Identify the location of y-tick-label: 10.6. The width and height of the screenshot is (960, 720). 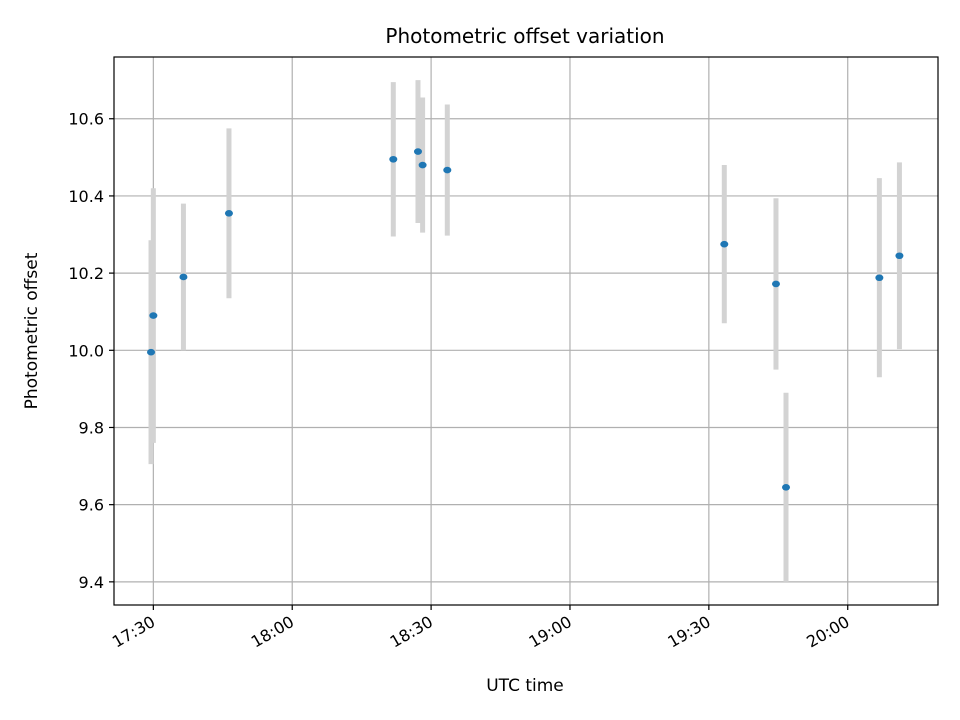
(86, 119).